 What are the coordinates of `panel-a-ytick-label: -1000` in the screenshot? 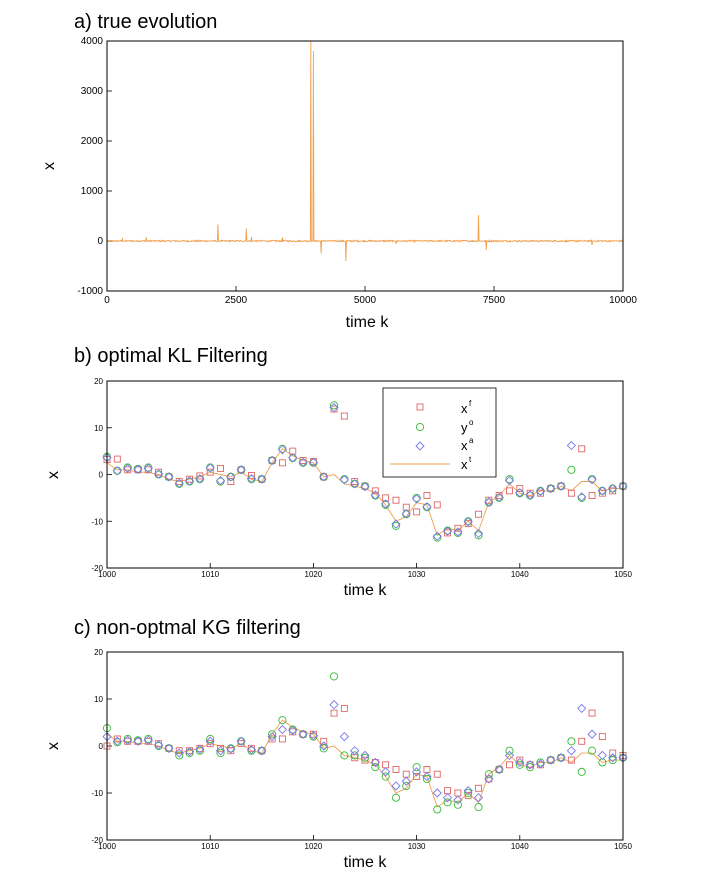 It's located at (90, 291).